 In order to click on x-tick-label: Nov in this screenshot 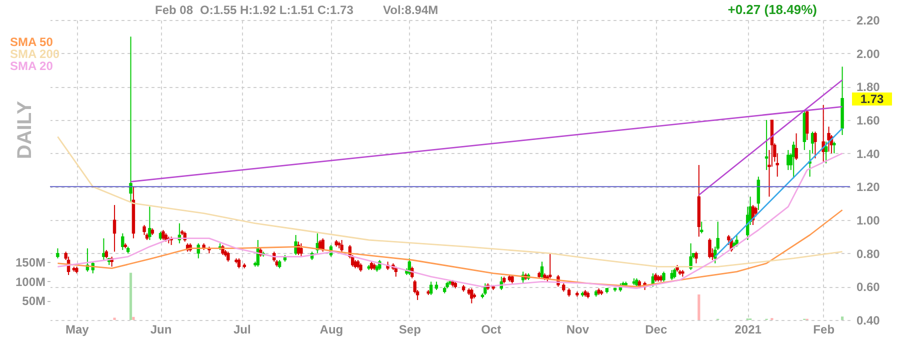, I will do `click(578, 329)`.